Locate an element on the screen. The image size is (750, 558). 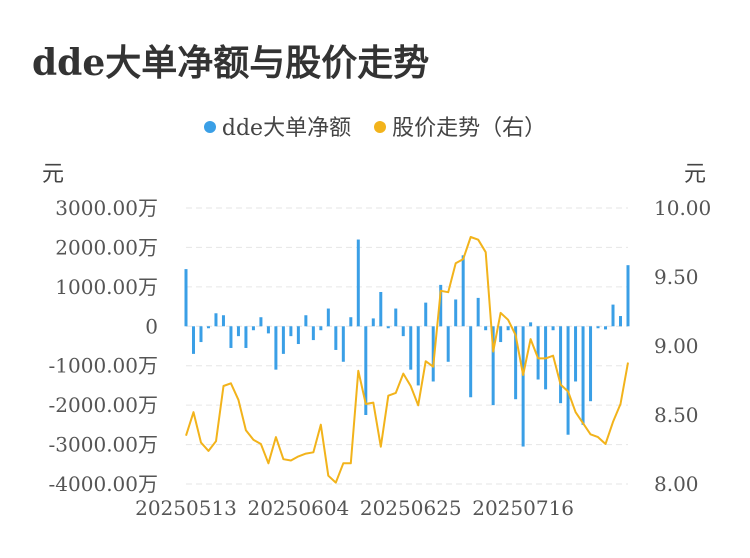
right-axis-tick-label: 9.00 is located at coordinates (676, 346).